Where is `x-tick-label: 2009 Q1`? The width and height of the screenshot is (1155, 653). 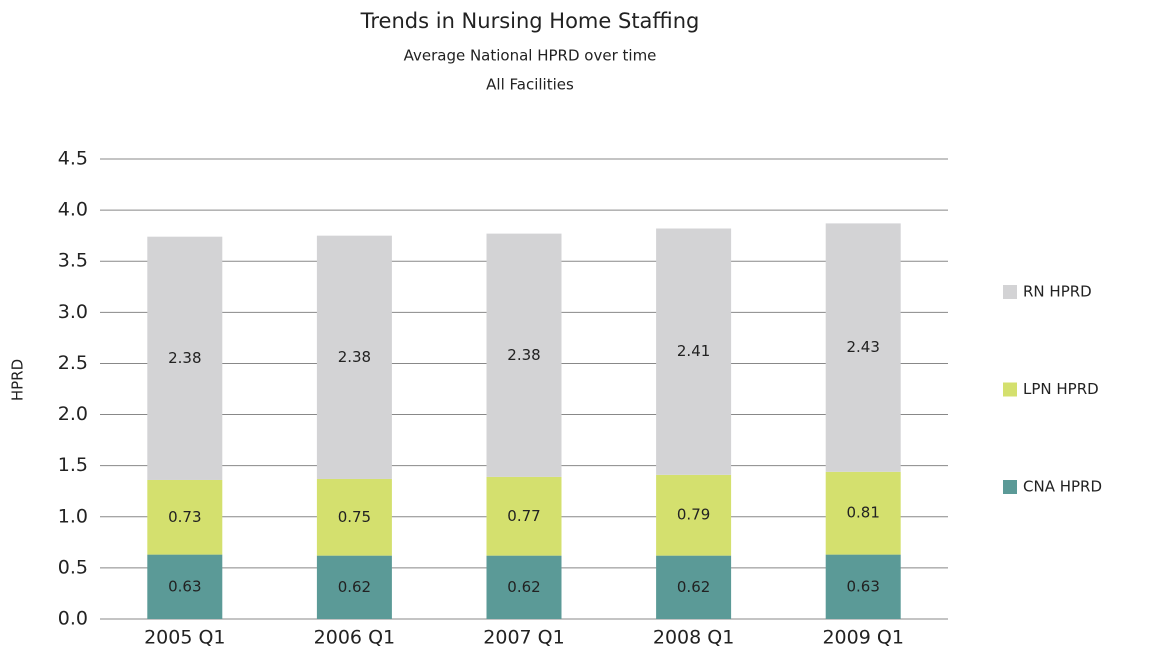 x-tick-label: 2009 Q1 is located at coordinates (862, 638).